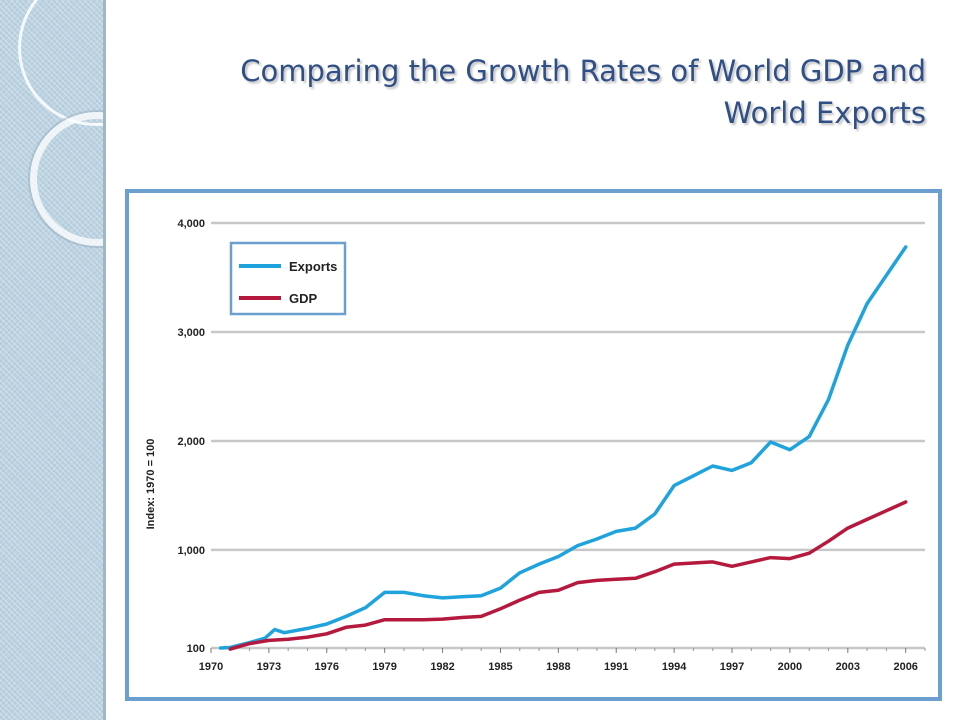 The width and height of the screenshot is (960, 720). What do you see at coordinates (191, 442) in the screenshot?
I see `y-tick-label: 2,000` at bounding box center [191, 442].